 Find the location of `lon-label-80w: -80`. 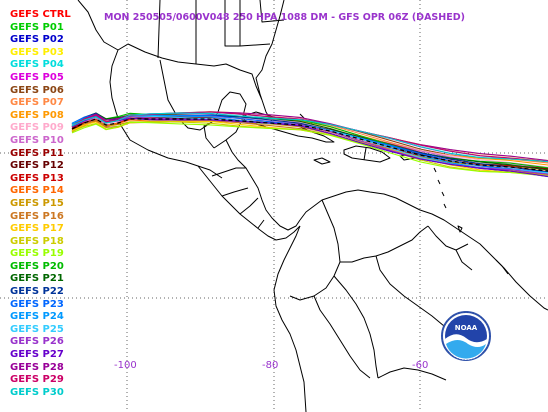

lon-label-80w: -80 is located at coordinates (270, 365).